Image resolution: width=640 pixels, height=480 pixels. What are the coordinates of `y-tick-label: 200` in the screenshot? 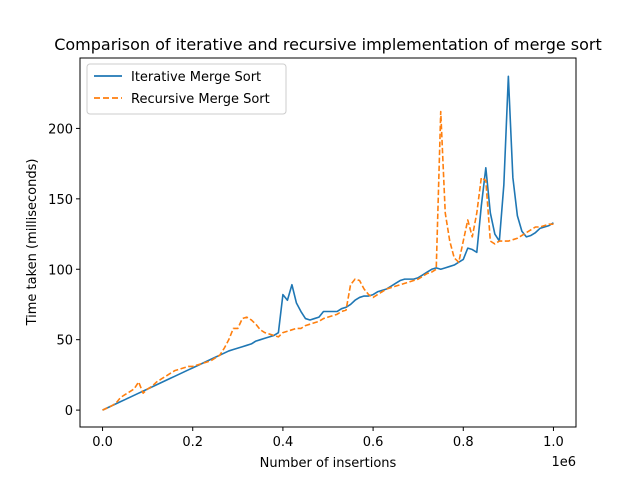 It's located at (60, 129).